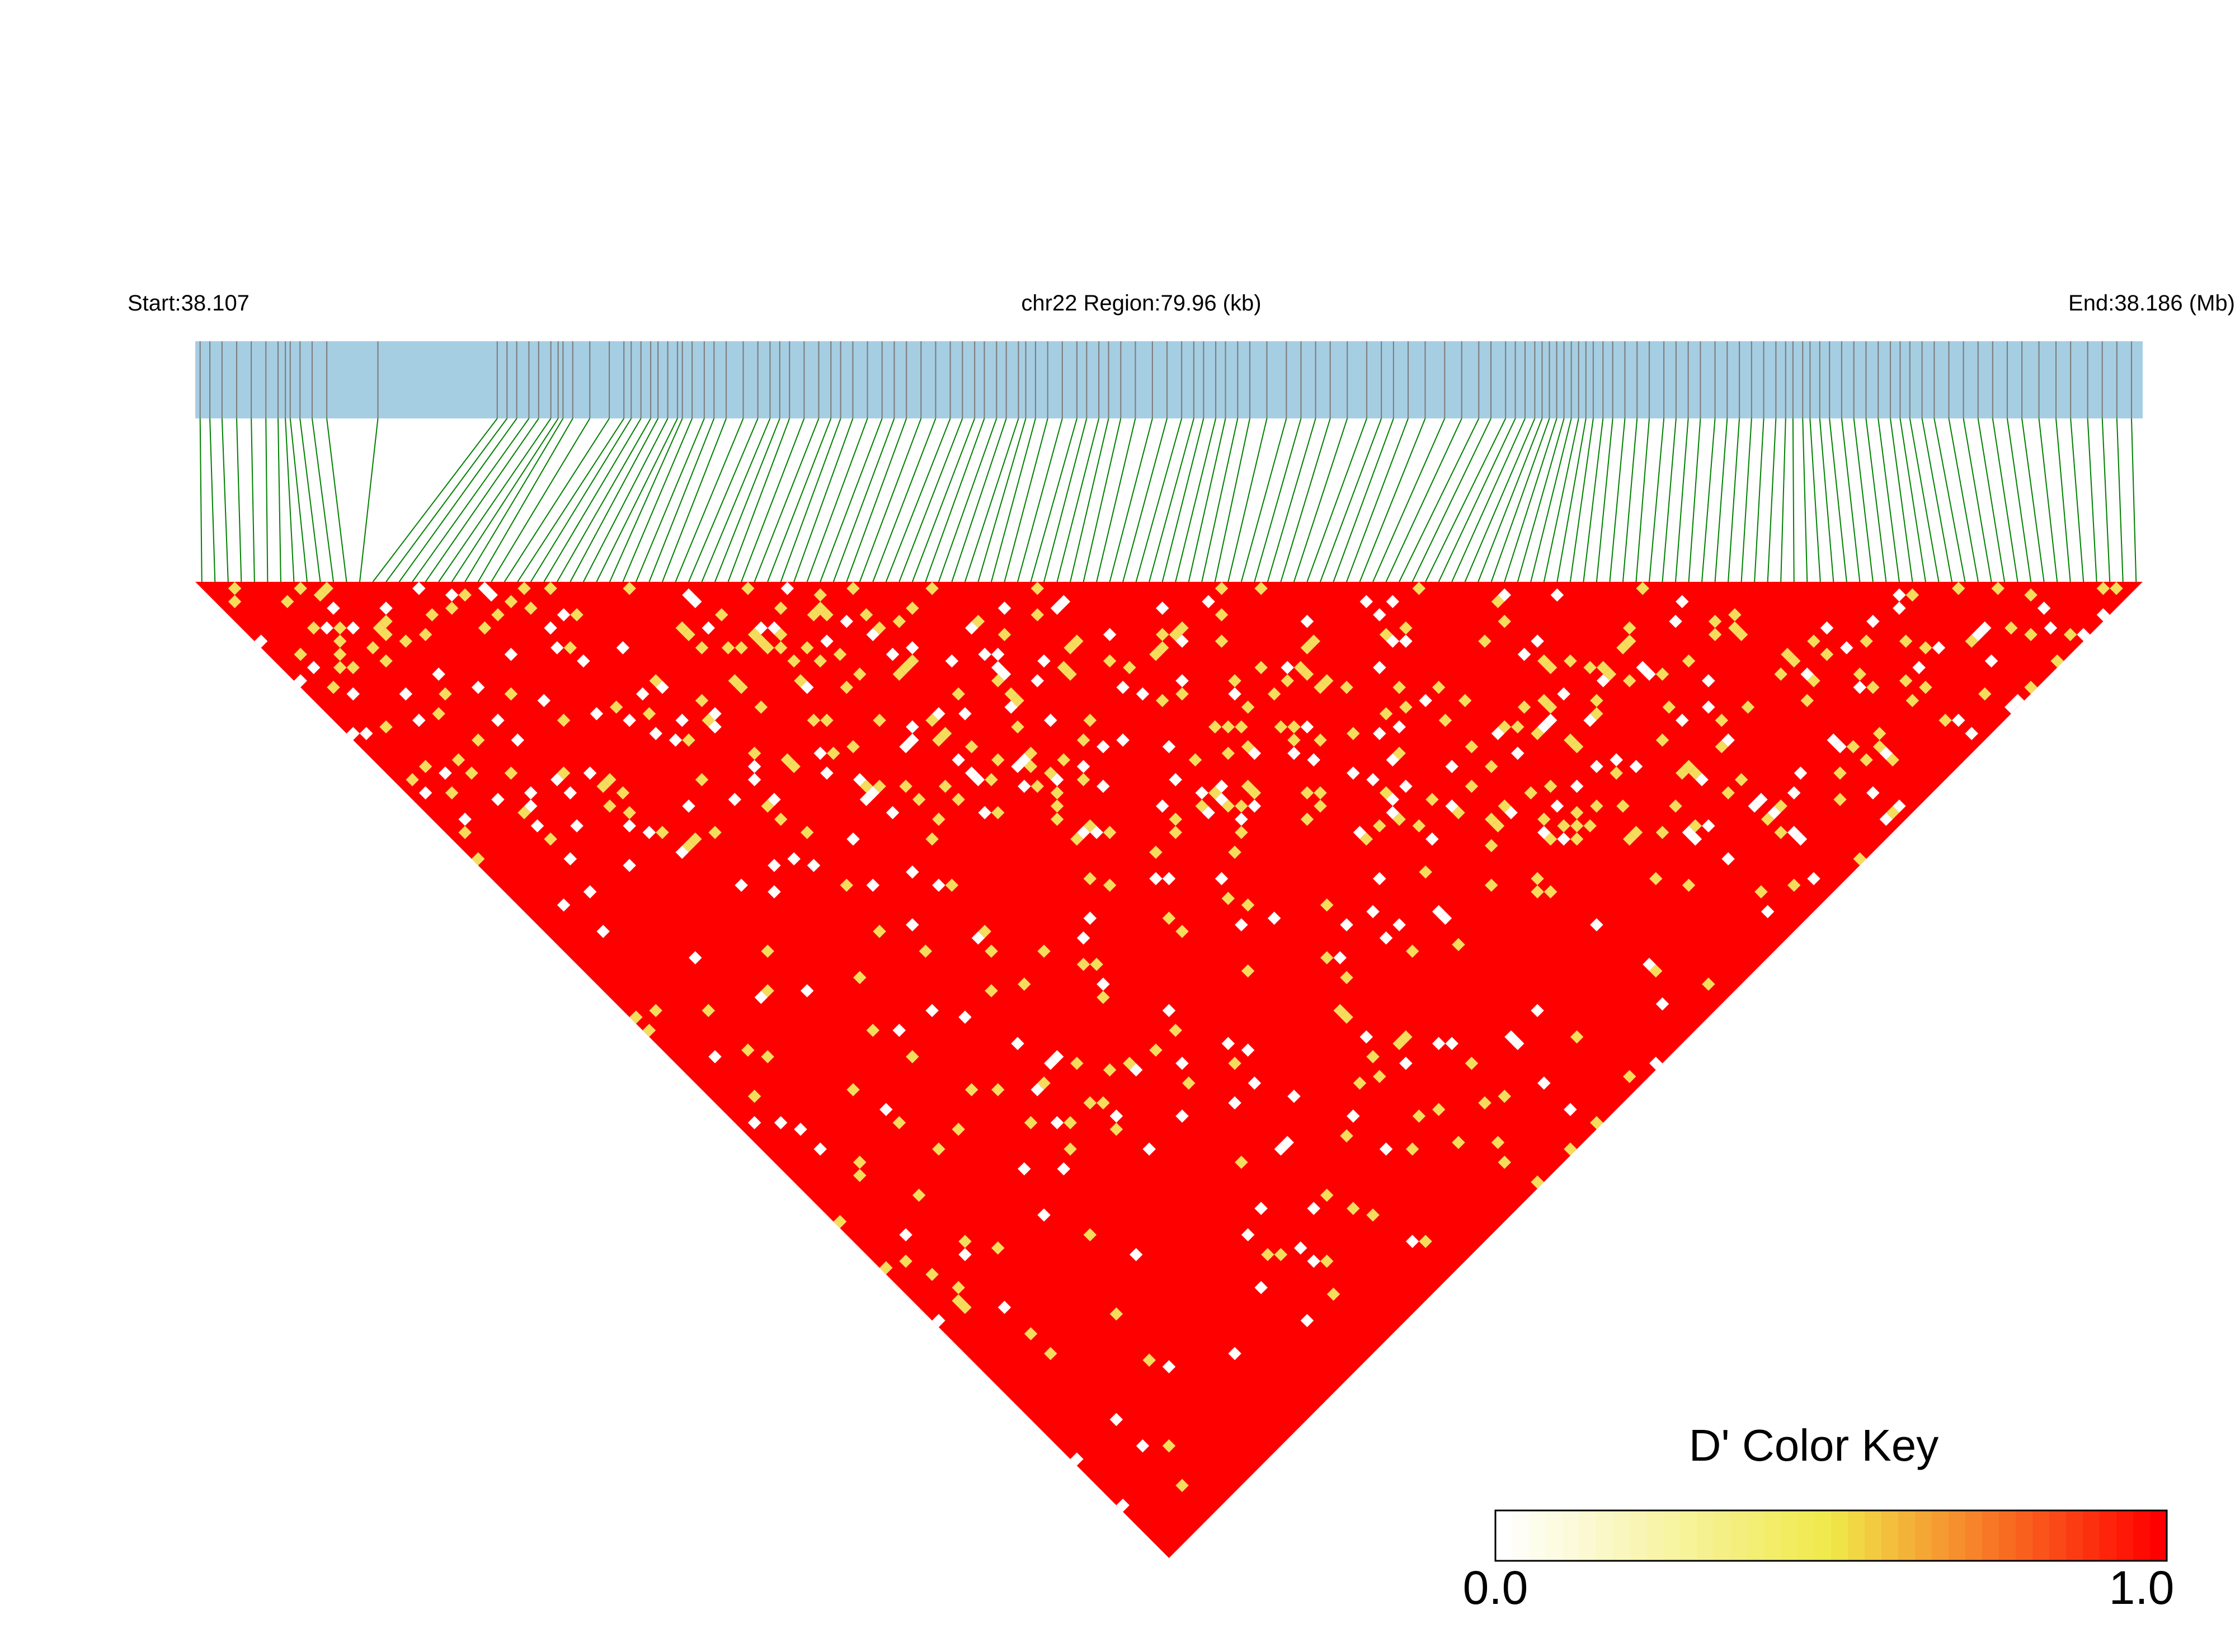 This screenshot has height=1652, width=2235. What do you see at coordinates (1141, 304) in the screenshot?
I see `region-span-label: chr22 Region:79.96 (kb)` at bounding box center [1141, 304].